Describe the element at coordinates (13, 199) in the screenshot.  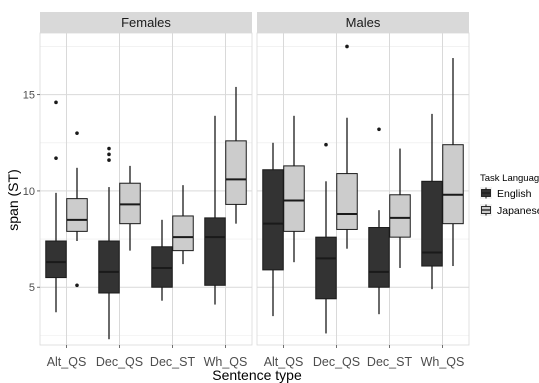
I see `y-axis-title: span (ST)` at that location.